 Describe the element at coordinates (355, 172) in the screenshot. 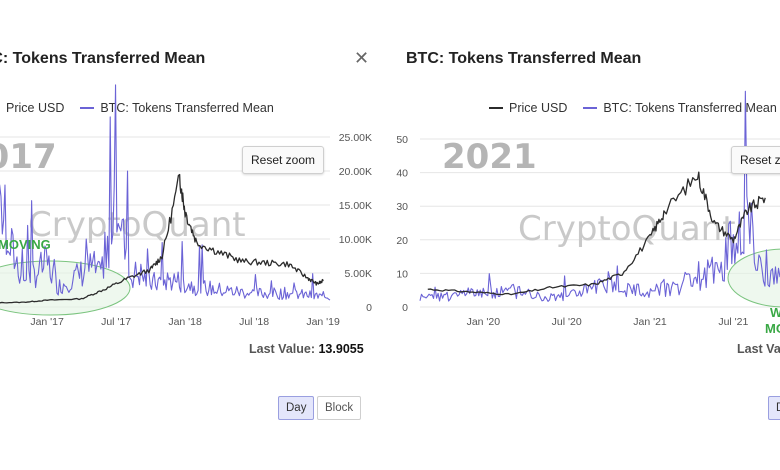

I see `y-tick-label: 20.00K` at that location.